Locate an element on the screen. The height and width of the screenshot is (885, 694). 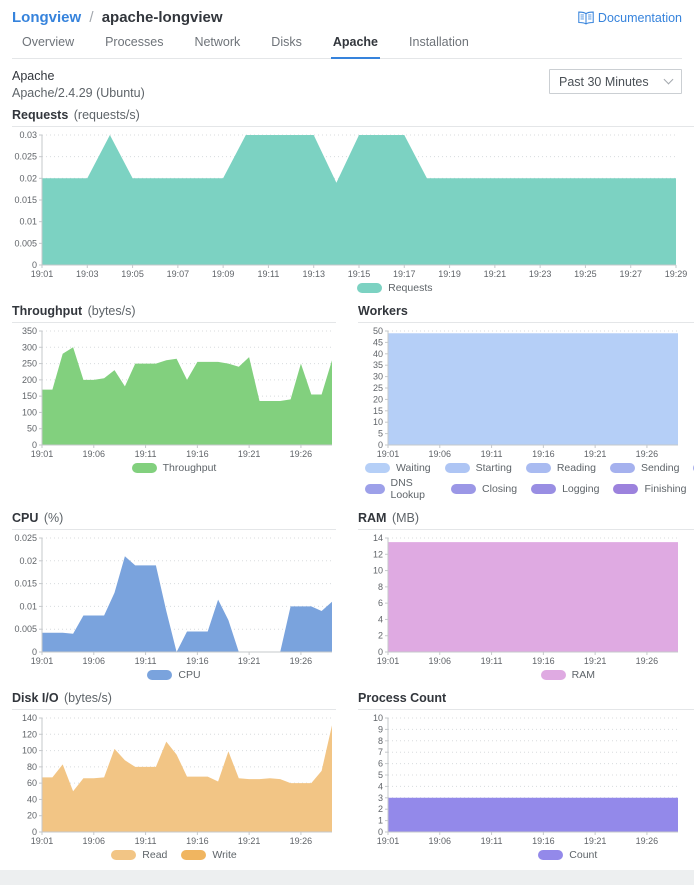
legend-item-ram: RAM is located at coordinates (567, 675).